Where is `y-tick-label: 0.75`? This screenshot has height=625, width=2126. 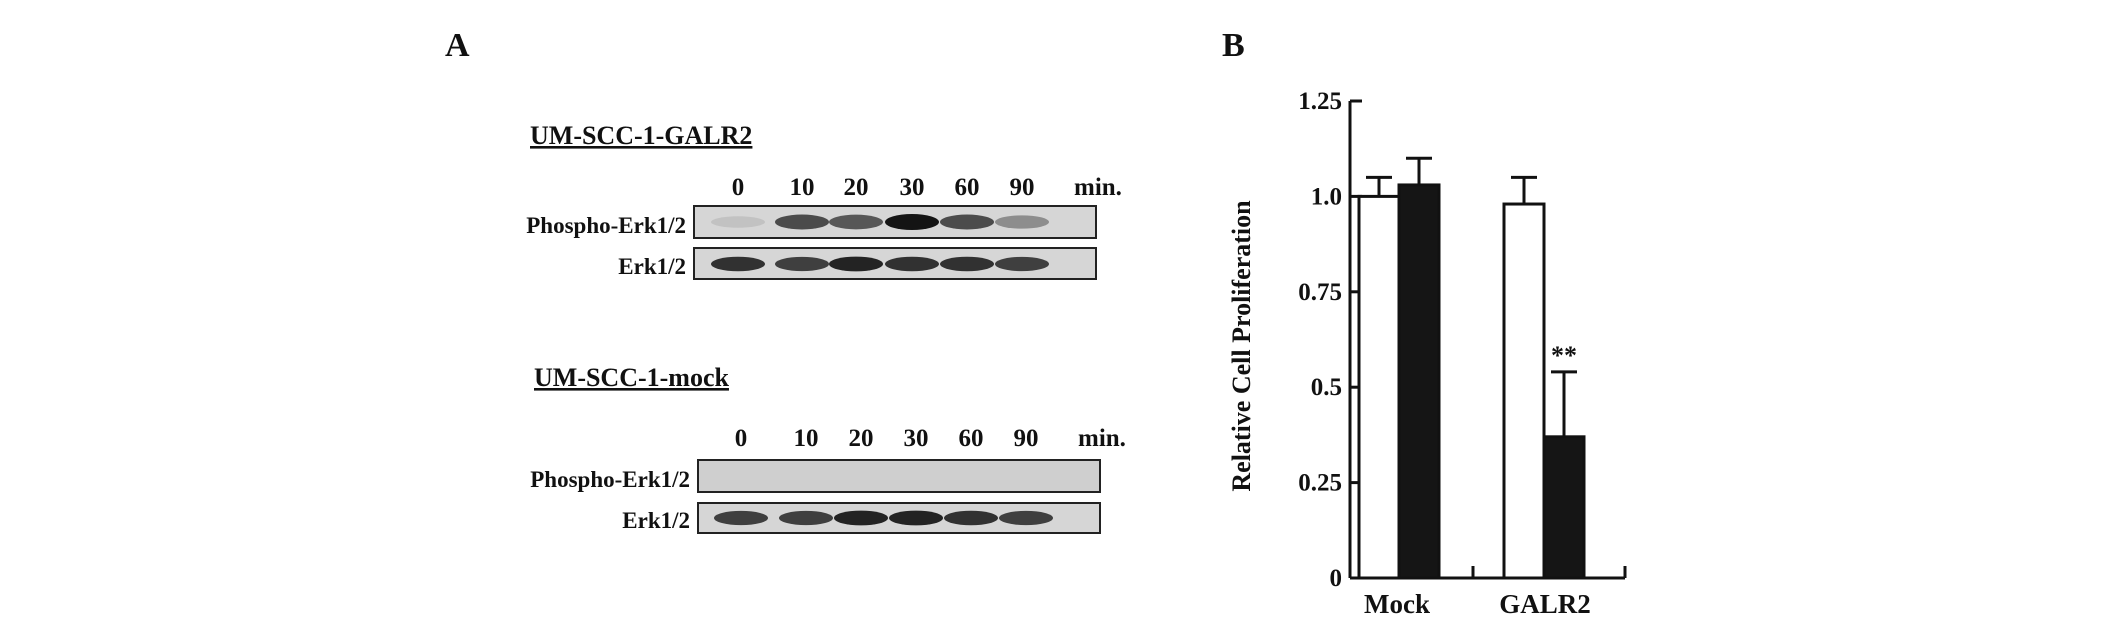
y-tick-label: 0.75 is located at coordinates (1320, 292).